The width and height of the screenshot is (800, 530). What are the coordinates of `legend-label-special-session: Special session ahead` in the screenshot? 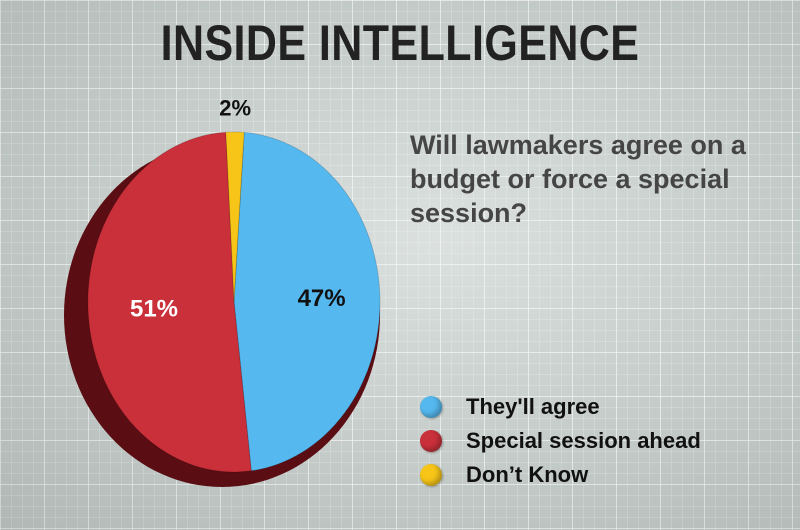 It's located at (583, 440).